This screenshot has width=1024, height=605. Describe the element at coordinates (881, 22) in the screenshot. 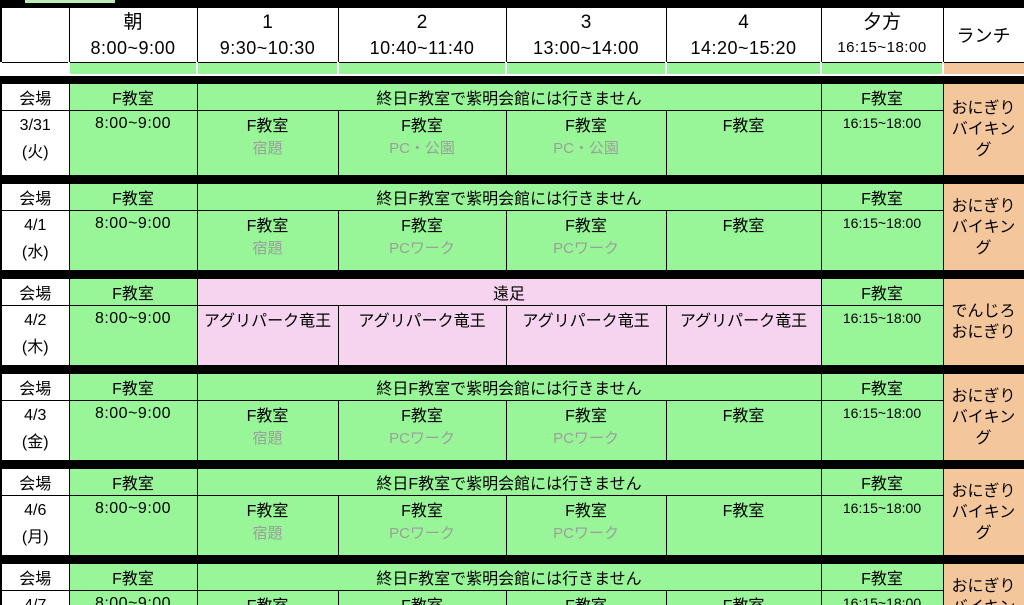

I see `col-header-label: 夕方` at that location.